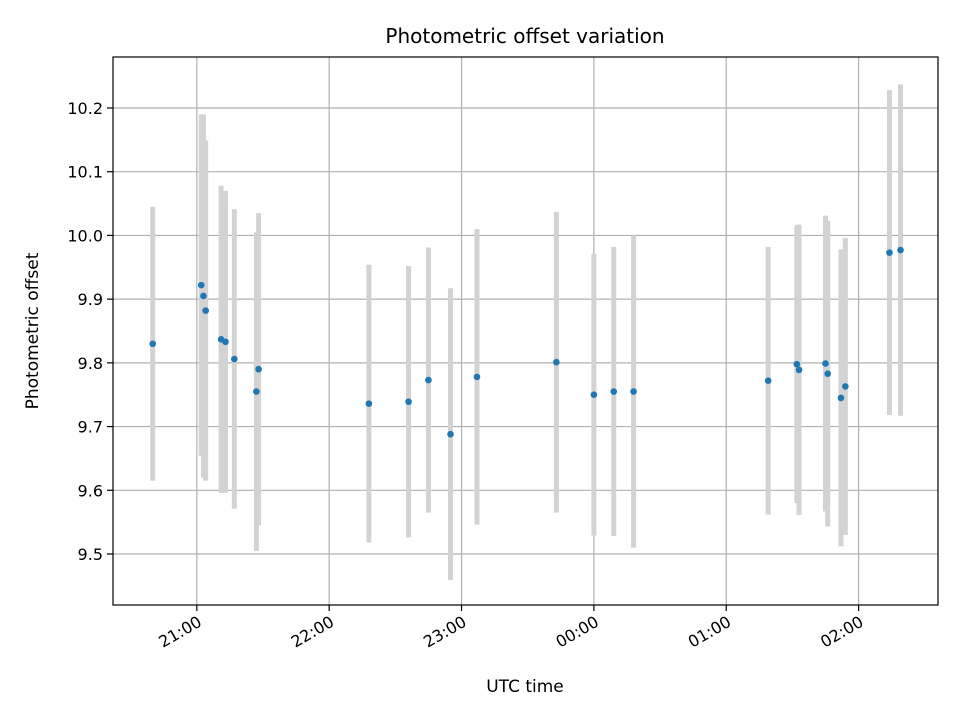 The height and width of the screenshot is (720, 960). Describe the element at coordinates (33, 330) in the screenshot. I see `y-axis-title: Photometric offset` at that location.